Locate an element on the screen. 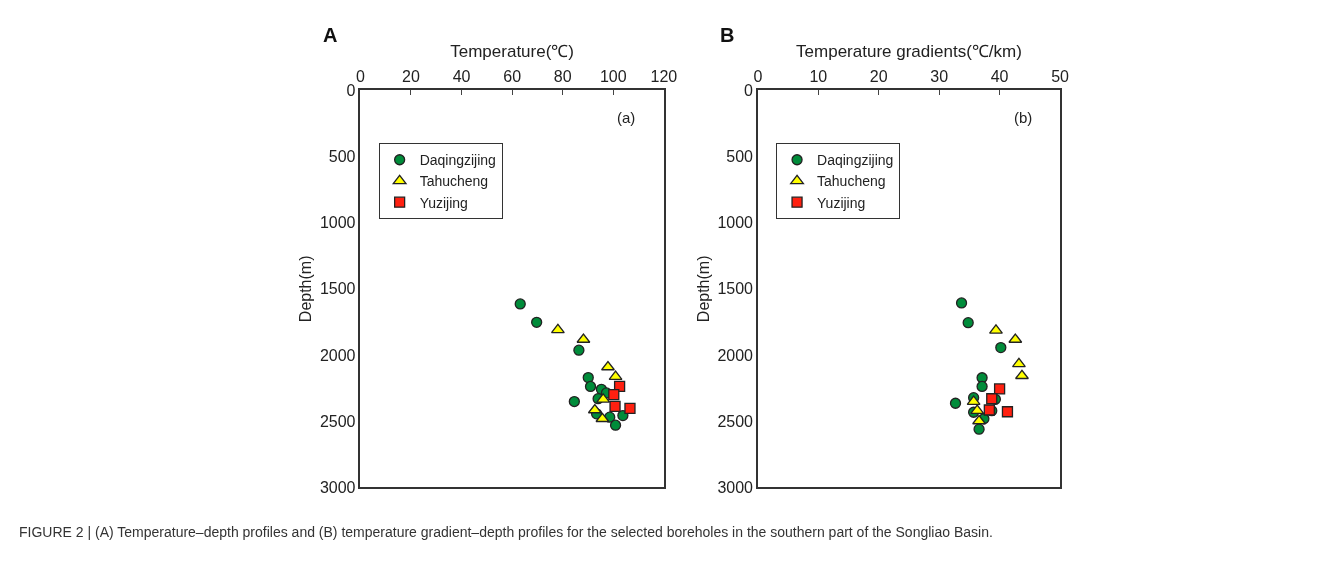 This screenshot has width=1342, height=566. chart-title: A is located at coordinates (330, 35).